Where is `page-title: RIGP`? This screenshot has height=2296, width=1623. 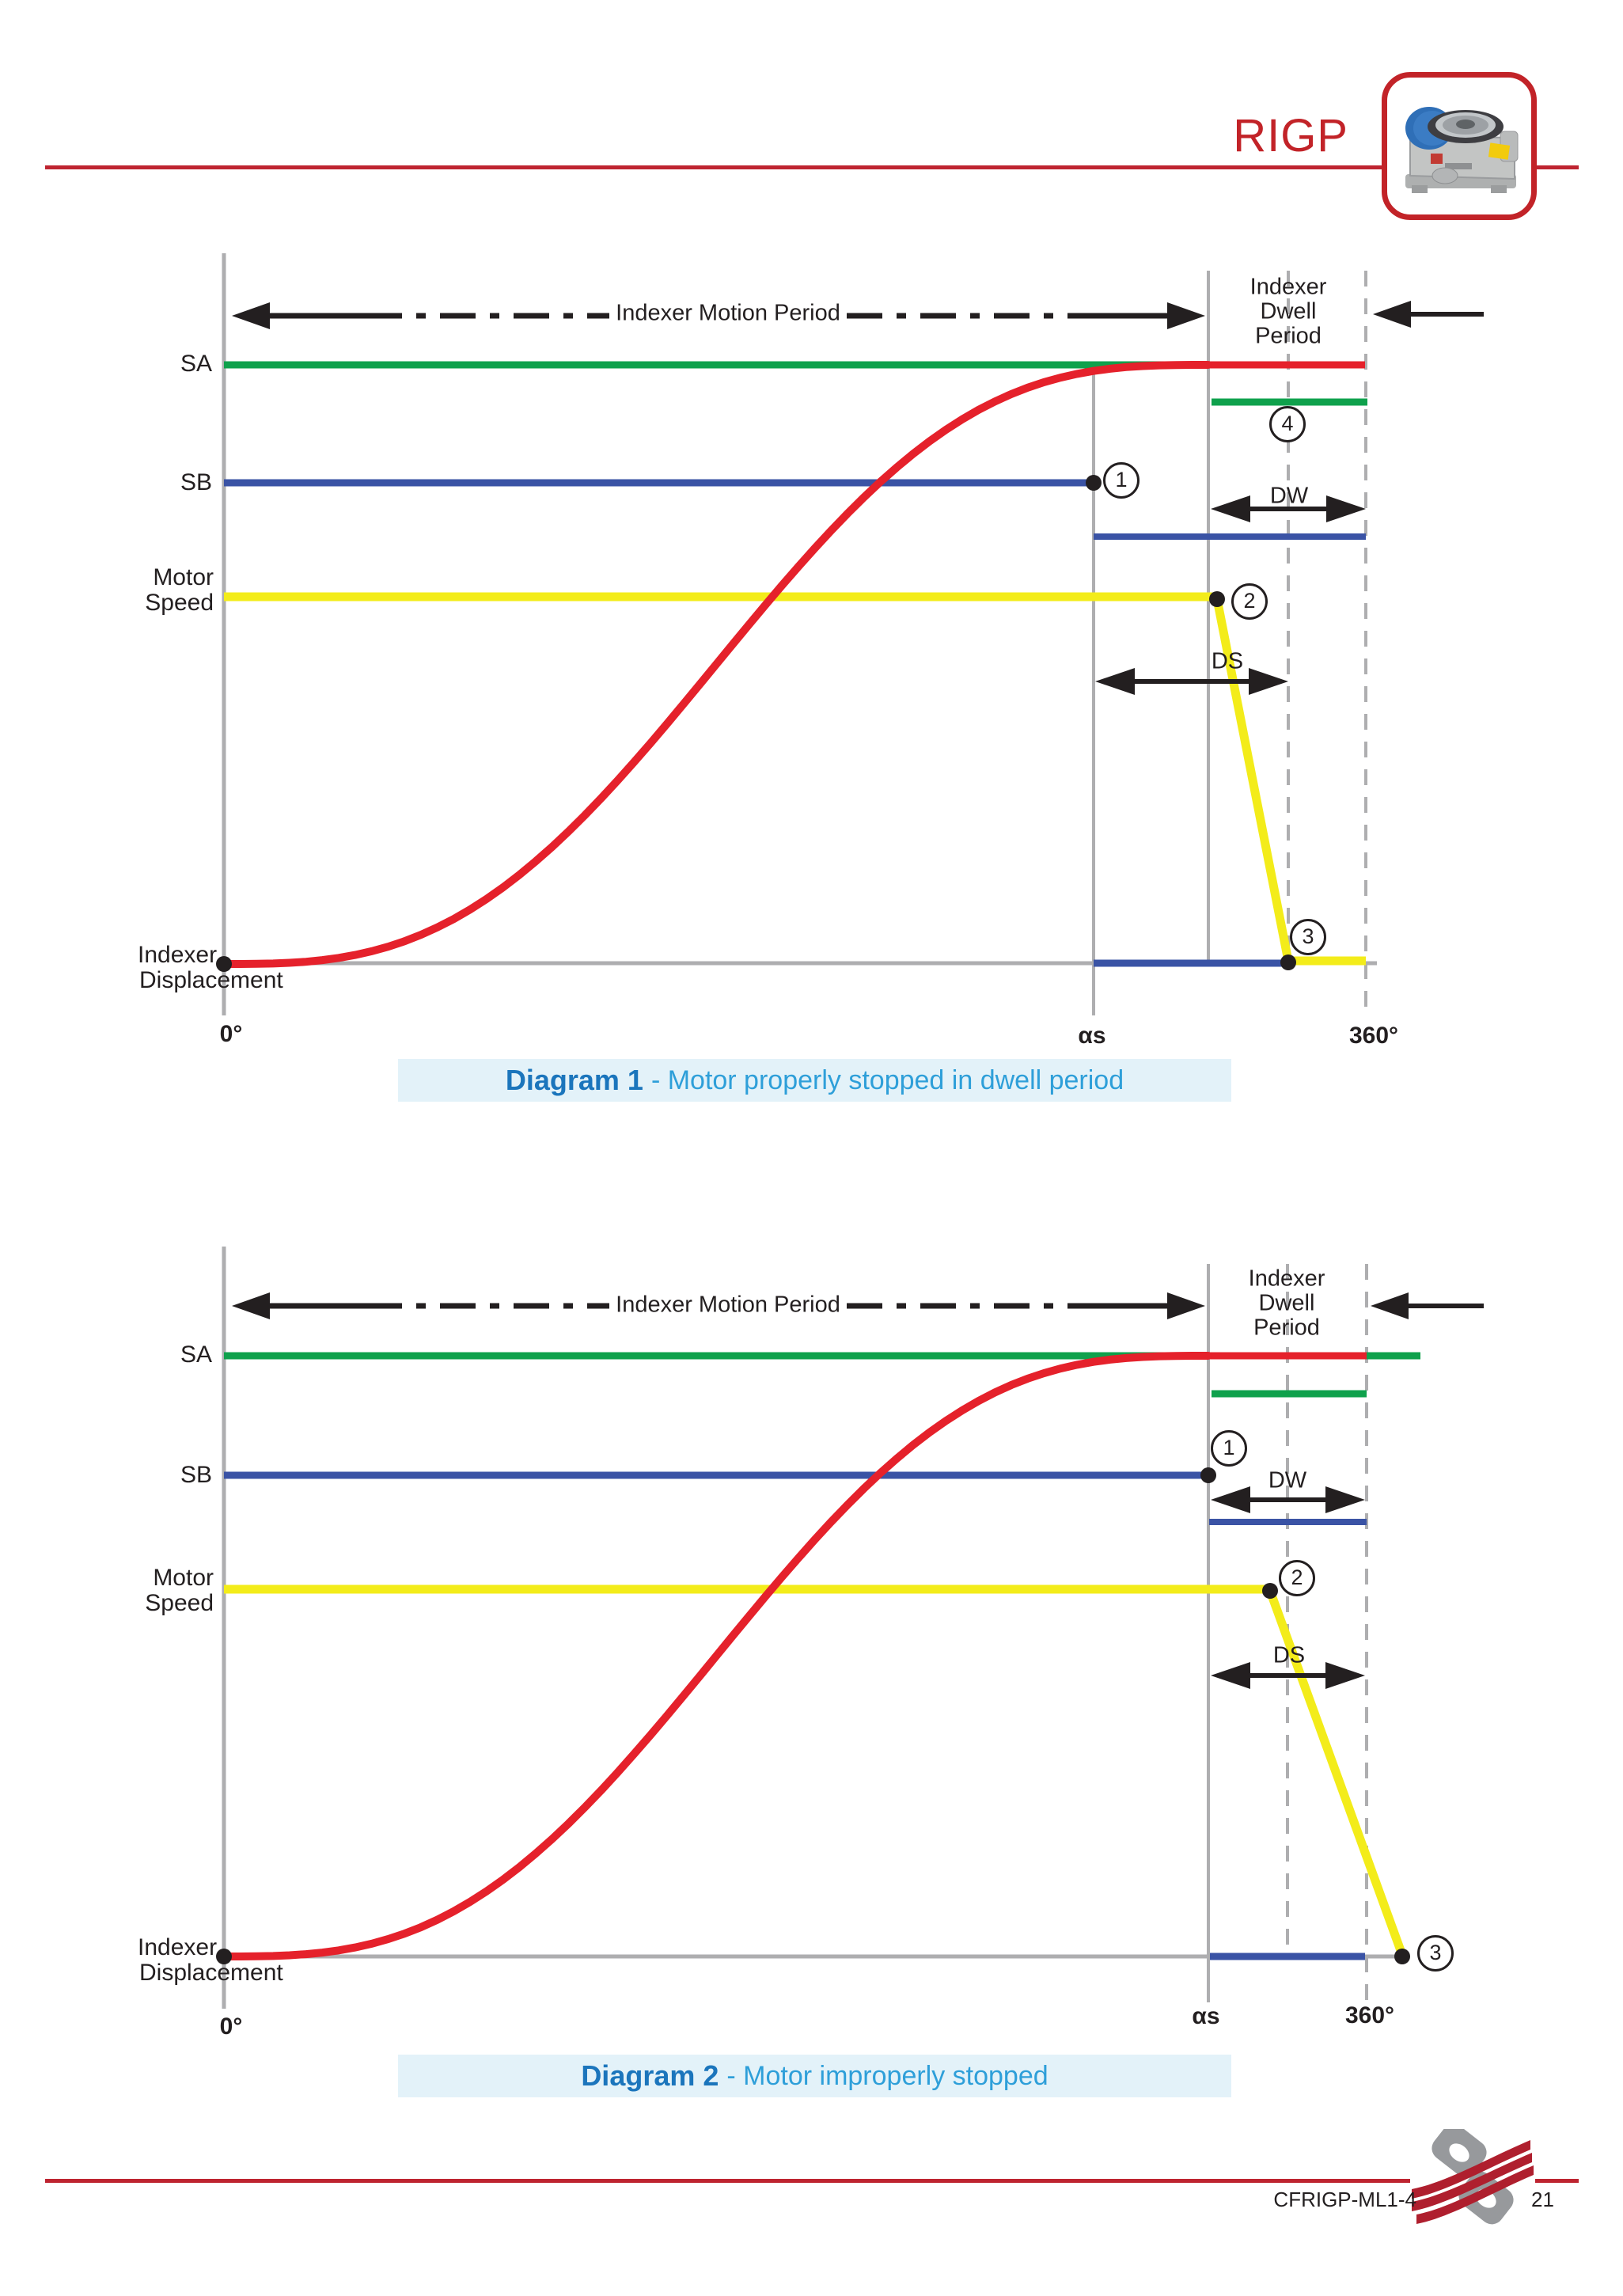
page-title: RIGP is located at coordinates (1290, 135).